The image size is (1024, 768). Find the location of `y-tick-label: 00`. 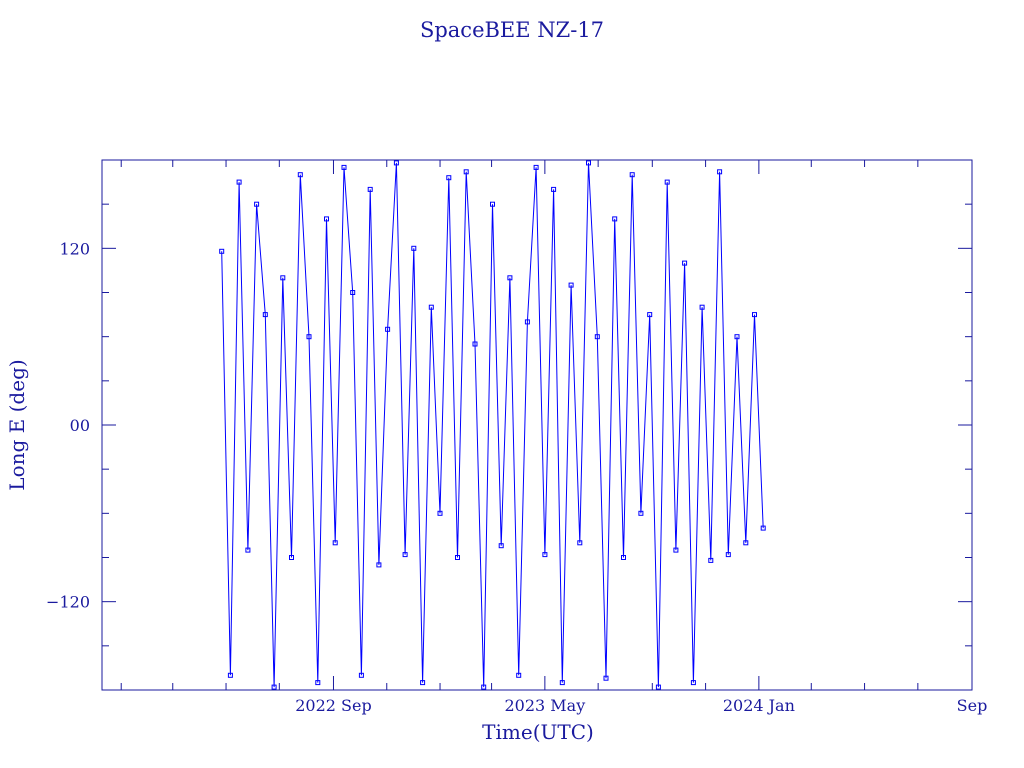

y-tick-label: 00 is located at coordinates (80, 425).